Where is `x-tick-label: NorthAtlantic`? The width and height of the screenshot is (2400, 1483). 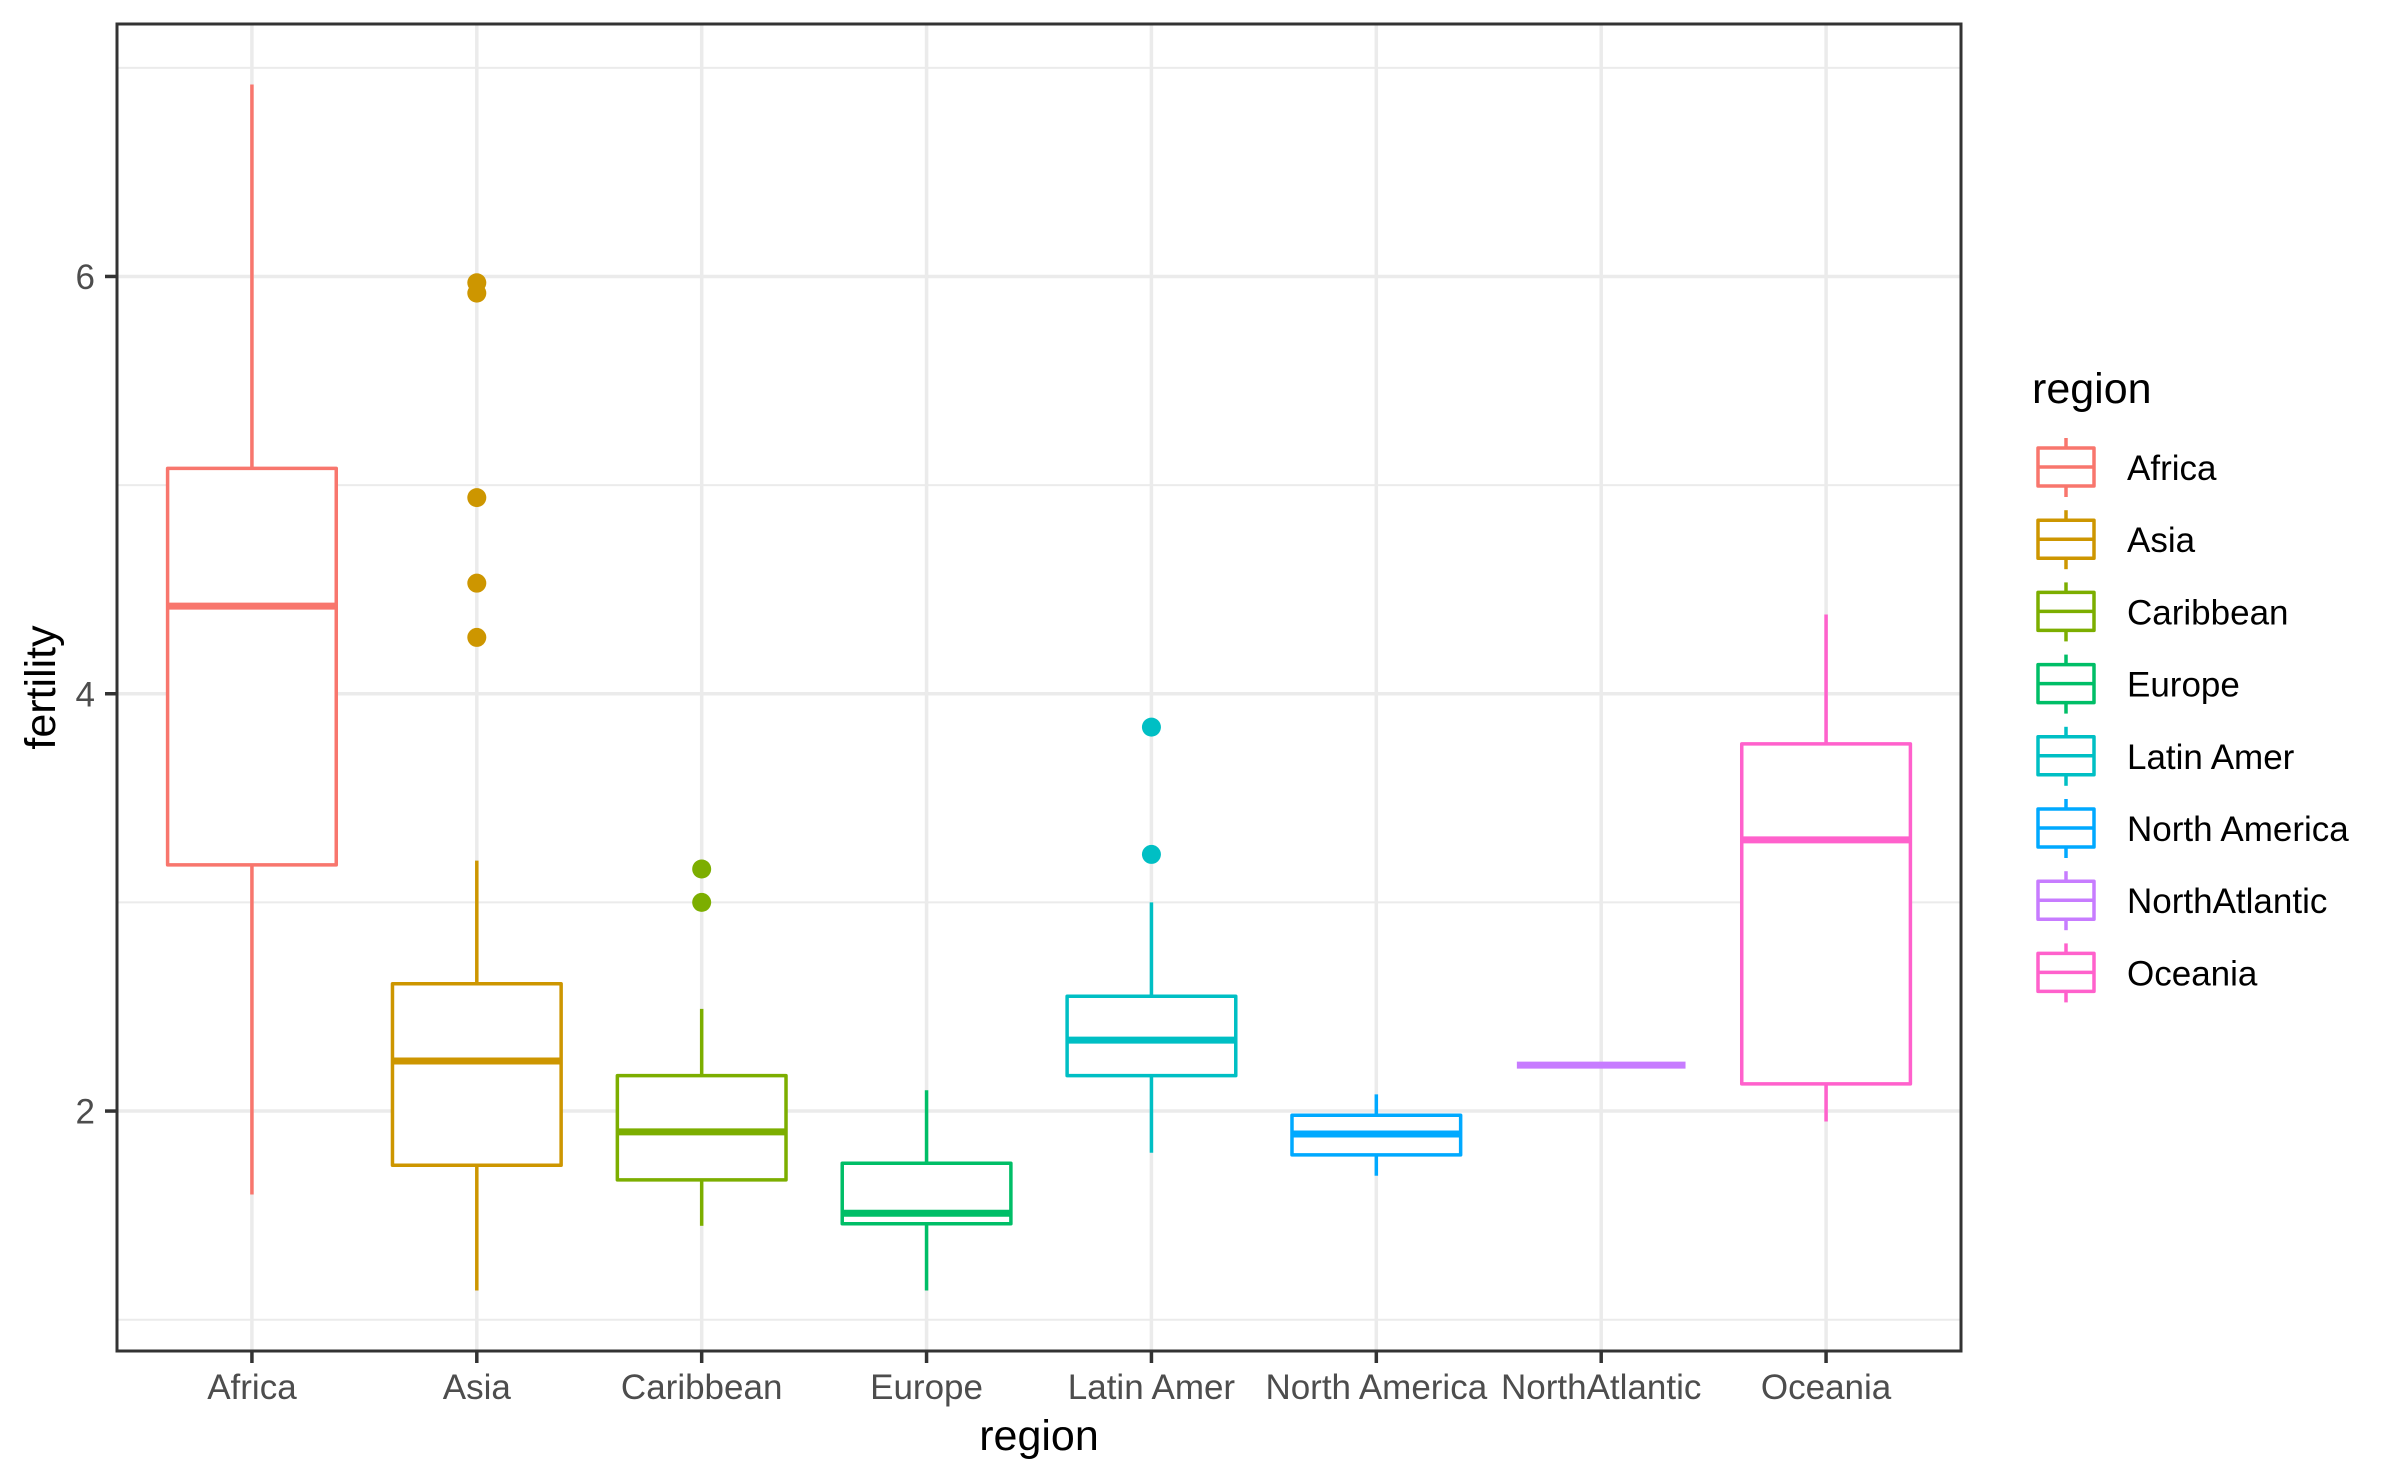
x-tick-label: NorthAtlantic is located at coordinates (1601, 1387).